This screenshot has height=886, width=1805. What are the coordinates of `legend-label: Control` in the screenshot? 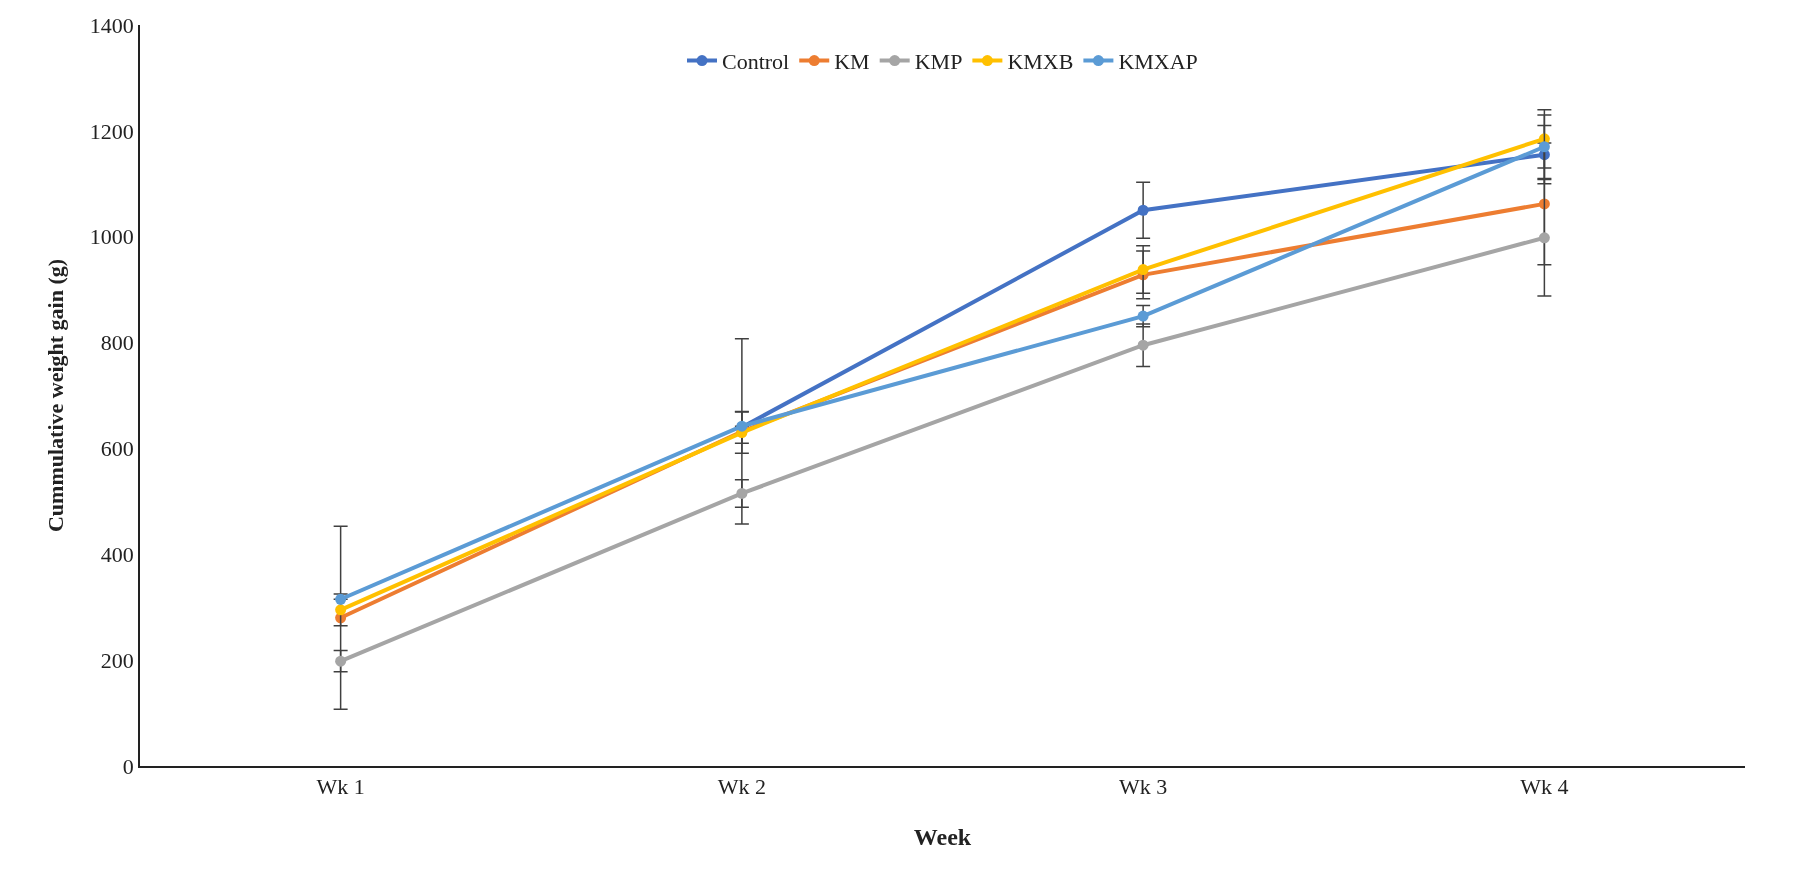 It's located at (756, 62).